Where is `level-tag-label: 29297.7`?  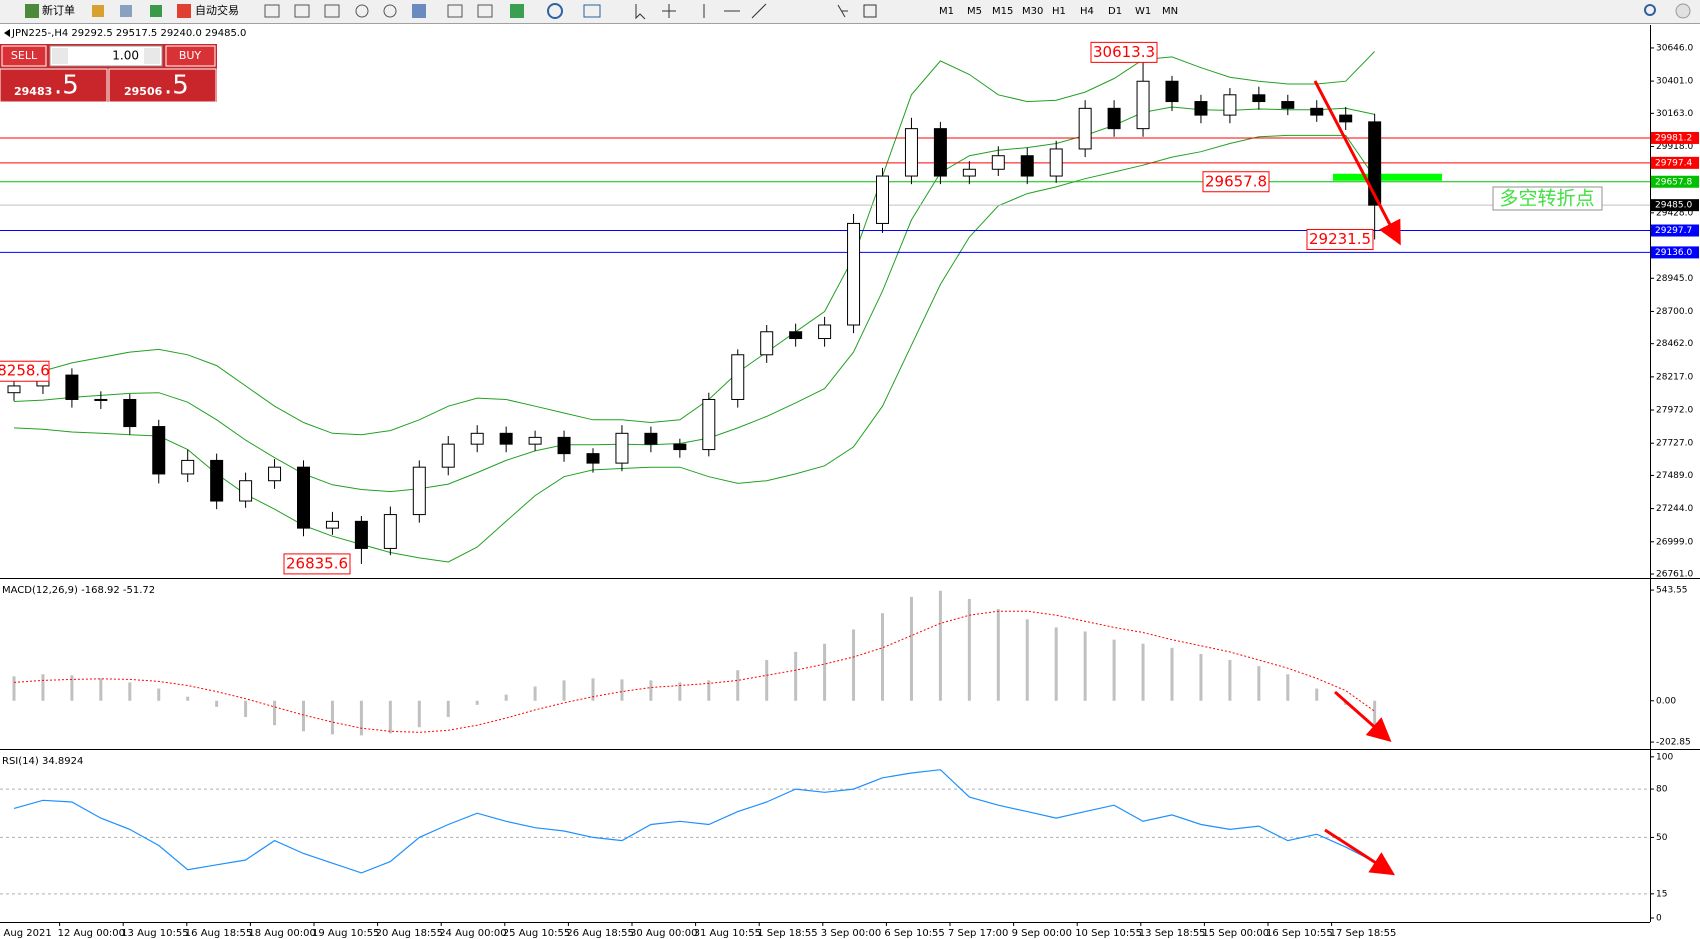
level-tag-label: 29297.7 is located at coordinates (1673, 231).